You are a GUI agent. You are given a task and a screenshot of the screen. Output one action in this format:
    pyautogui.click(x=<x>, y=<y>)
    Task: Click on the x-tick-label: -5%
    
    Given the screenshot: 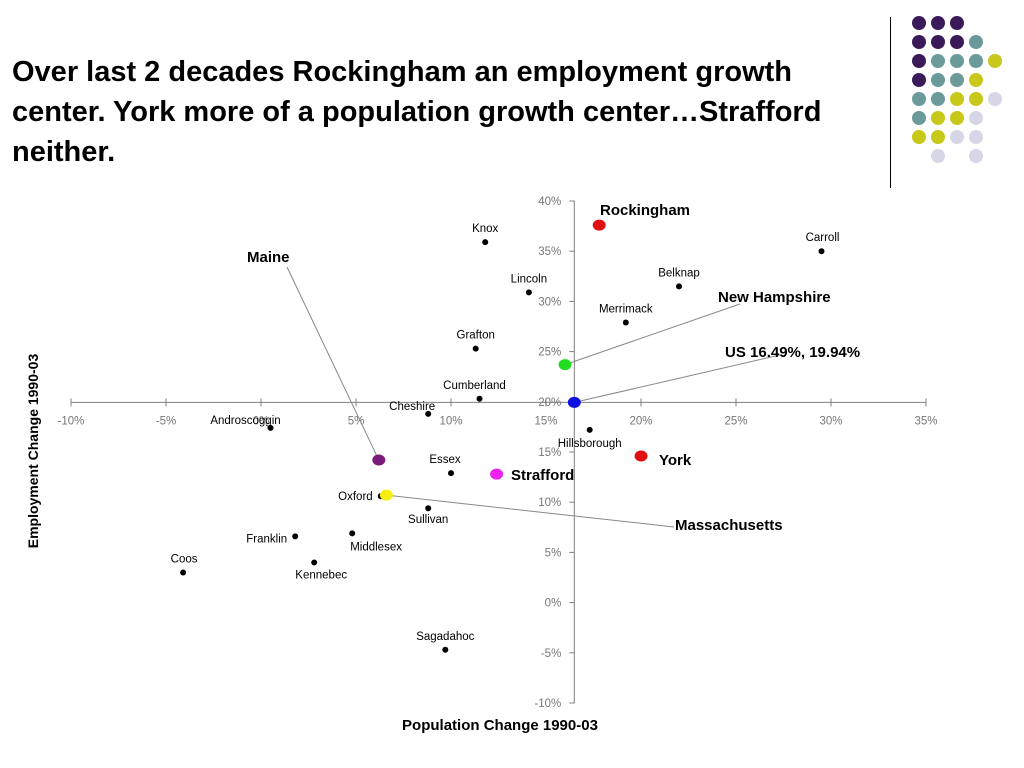 What is the action you would take?
    pyautogui.click(x=166, y=421)
    